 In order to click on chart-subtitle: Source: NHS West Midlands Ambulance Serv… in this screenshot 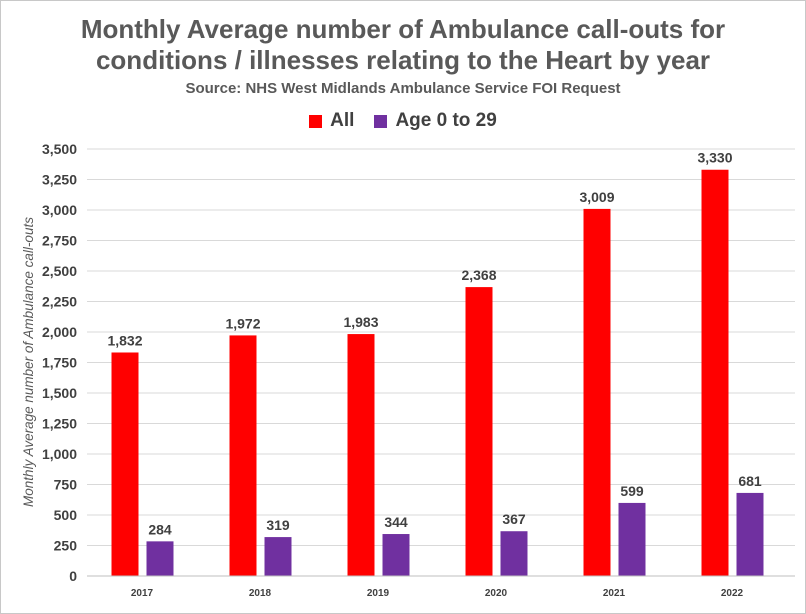, I will do `click(403, 88)`.